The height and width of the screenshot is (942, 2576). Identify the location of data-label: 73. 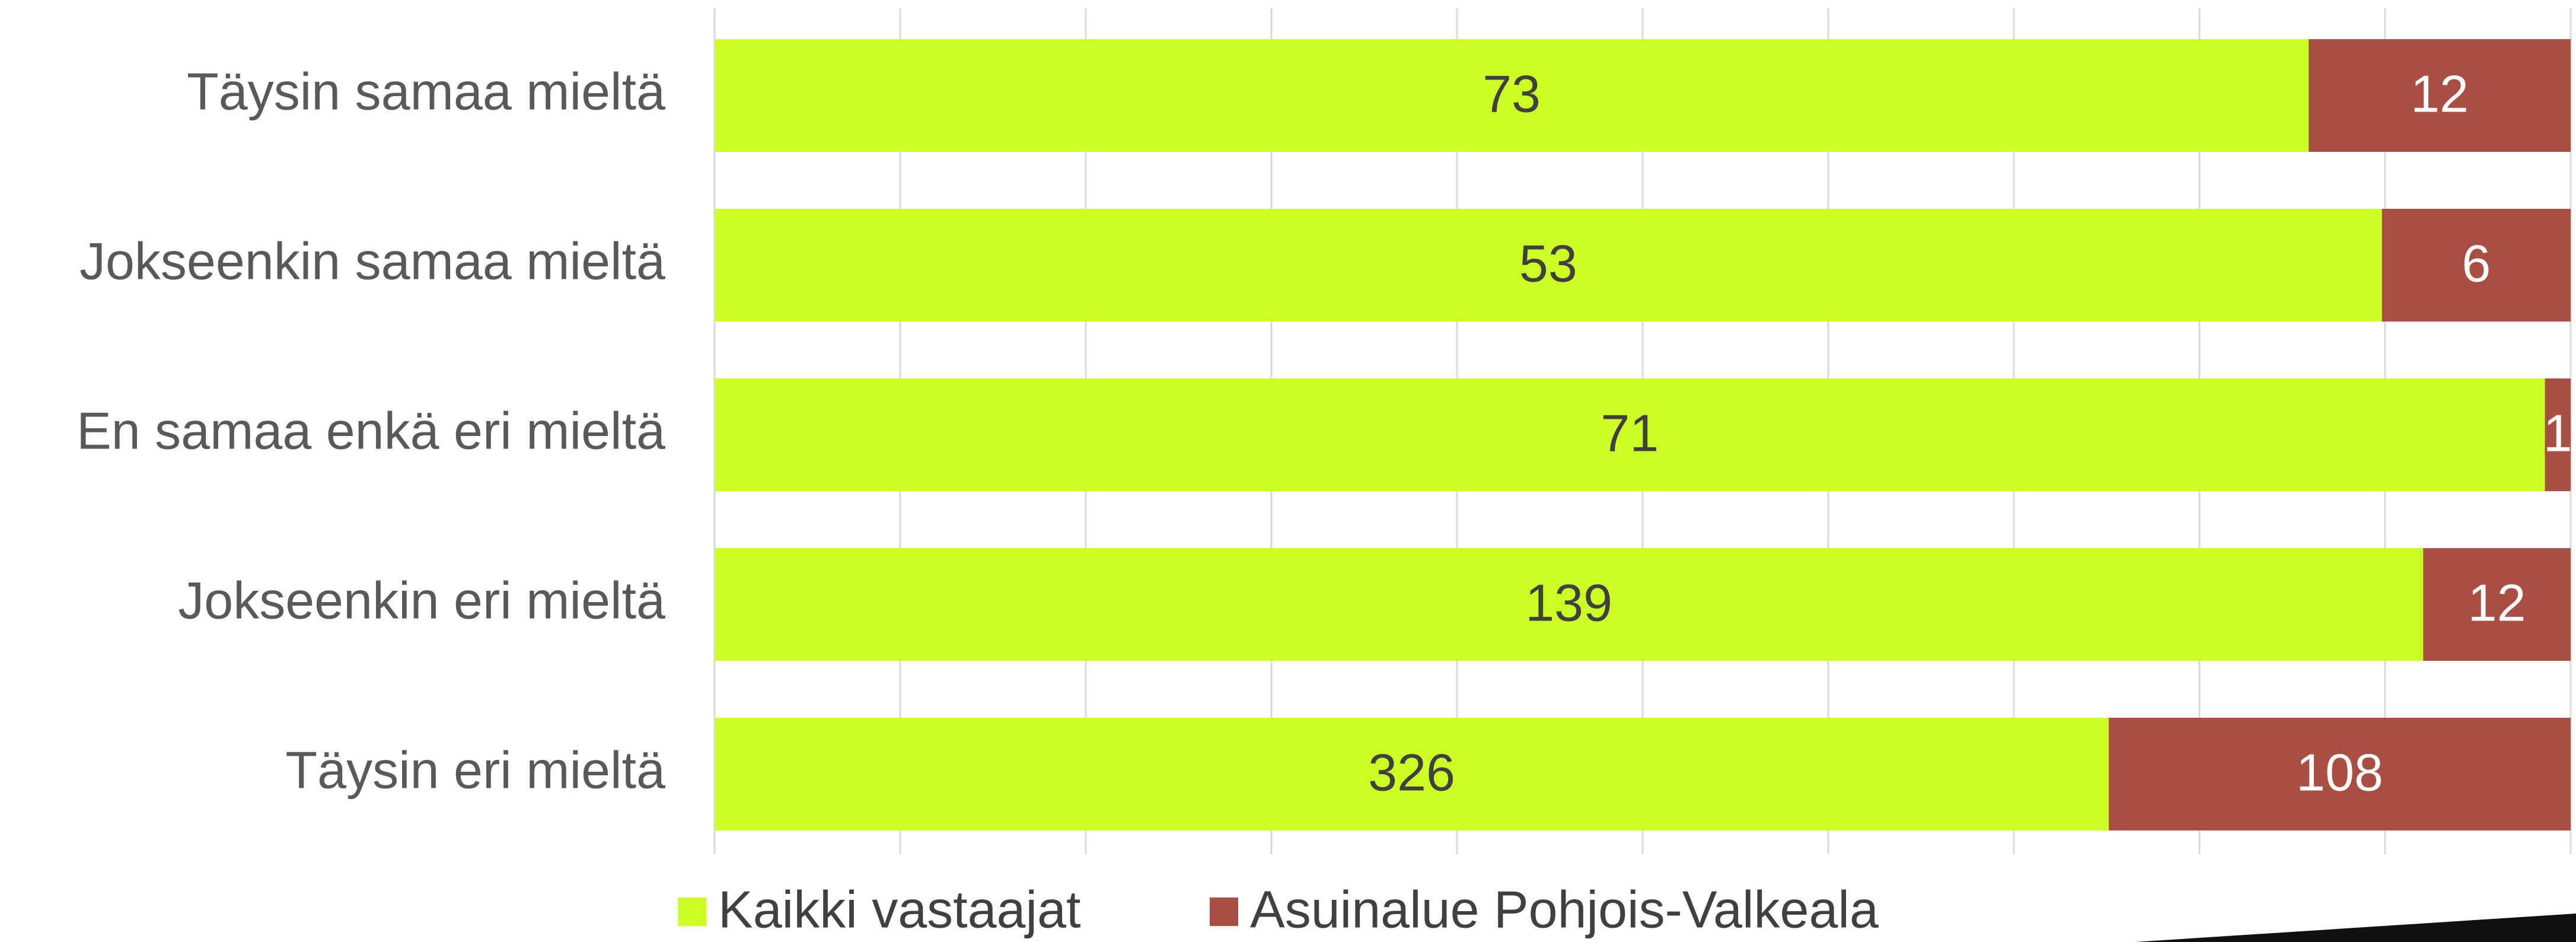
(1512, 93).